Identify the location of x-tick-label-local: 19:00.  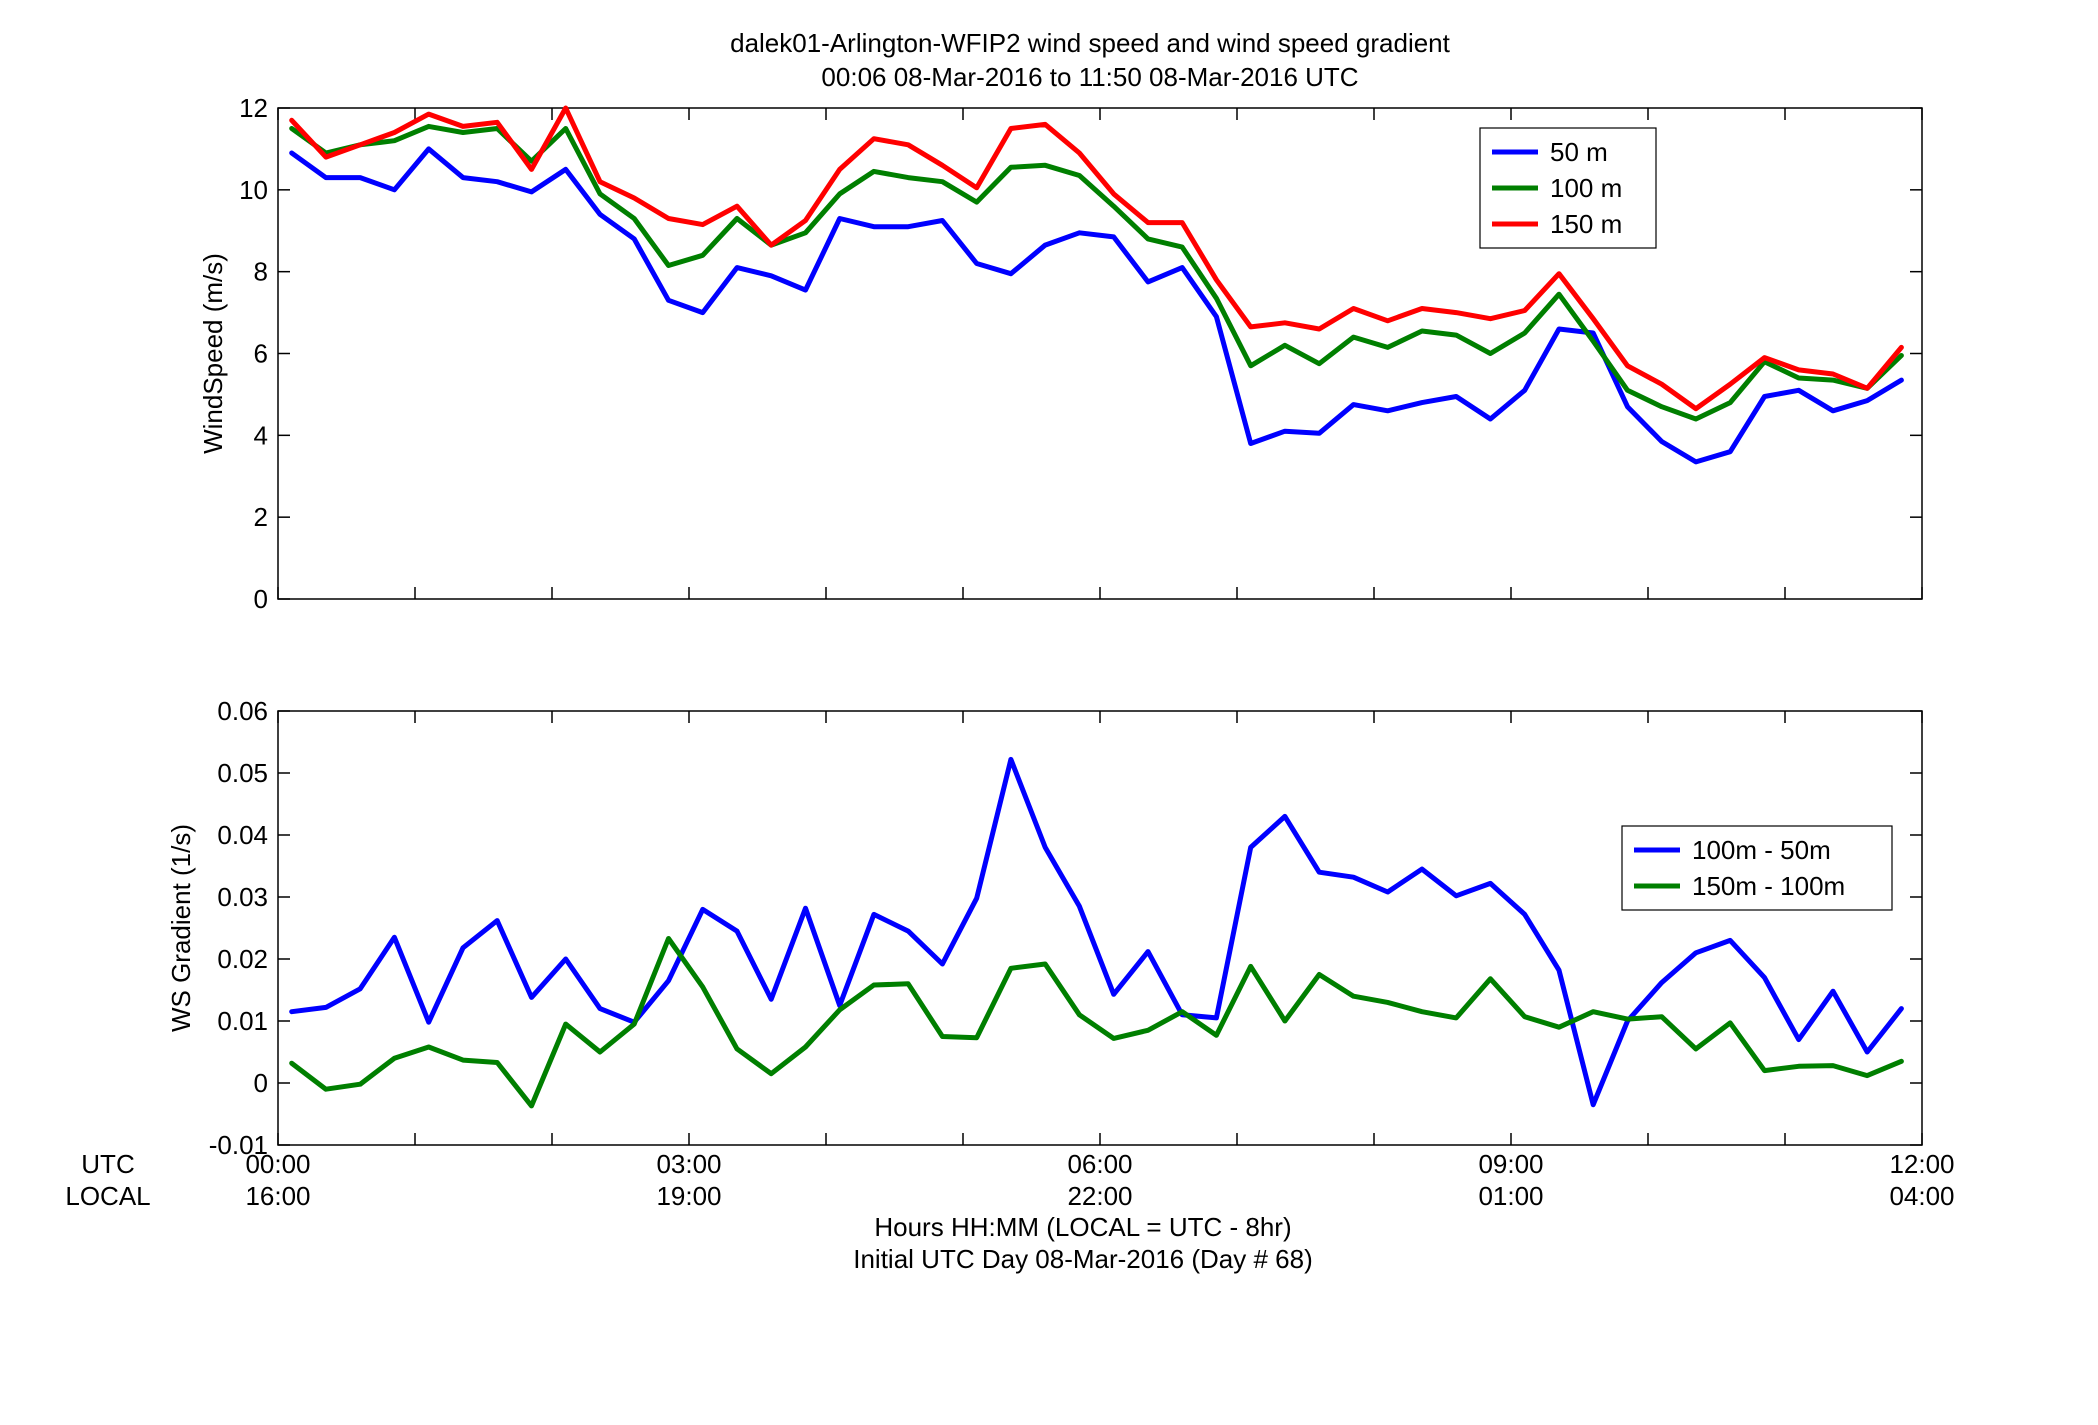
(688, 1196).